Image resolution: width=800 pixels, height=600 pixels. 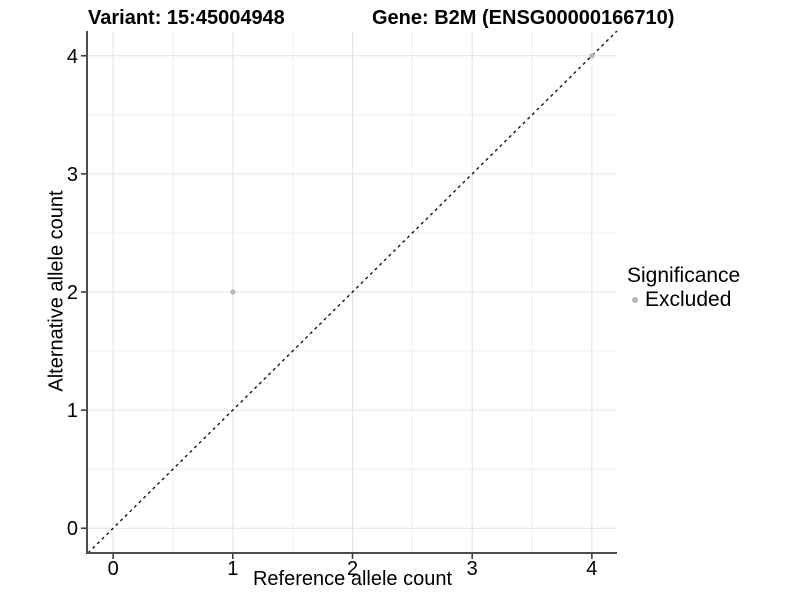 What do you see at coordinates (635, 300) in the screenshot?
I see `legend-key-circle-icon` at bounding box center [635, 300].